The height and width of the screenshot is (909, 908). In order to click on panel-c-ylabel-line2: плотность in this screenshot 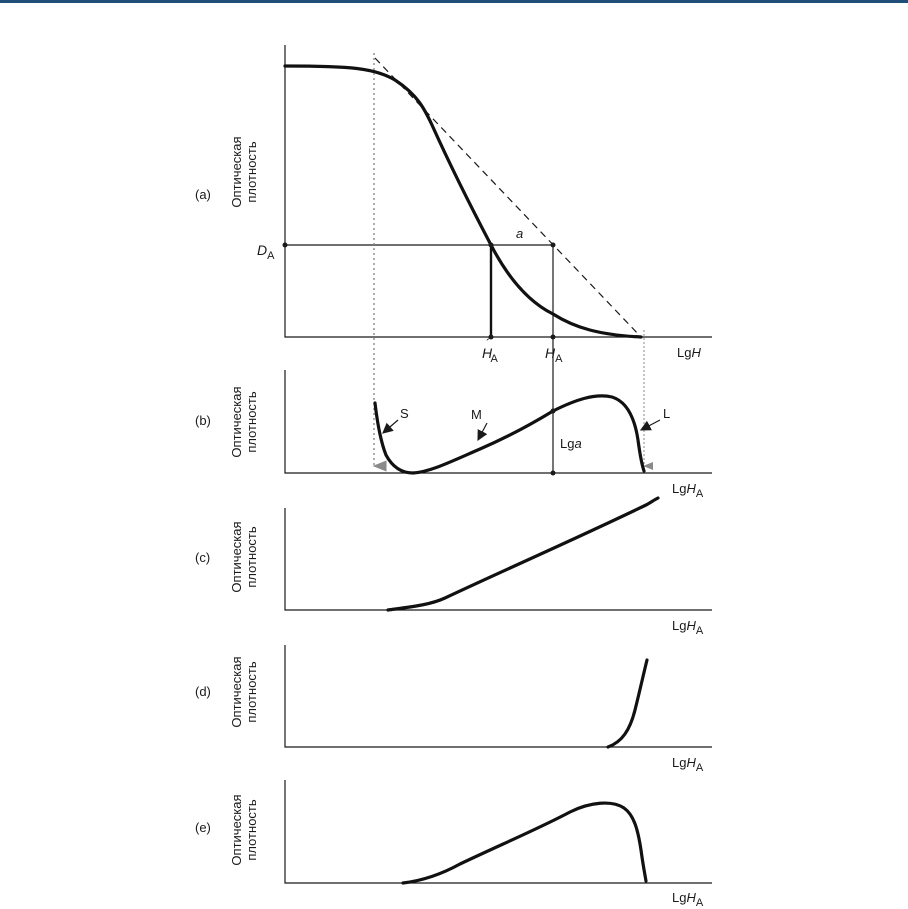, I will do `click(251, 557)`.